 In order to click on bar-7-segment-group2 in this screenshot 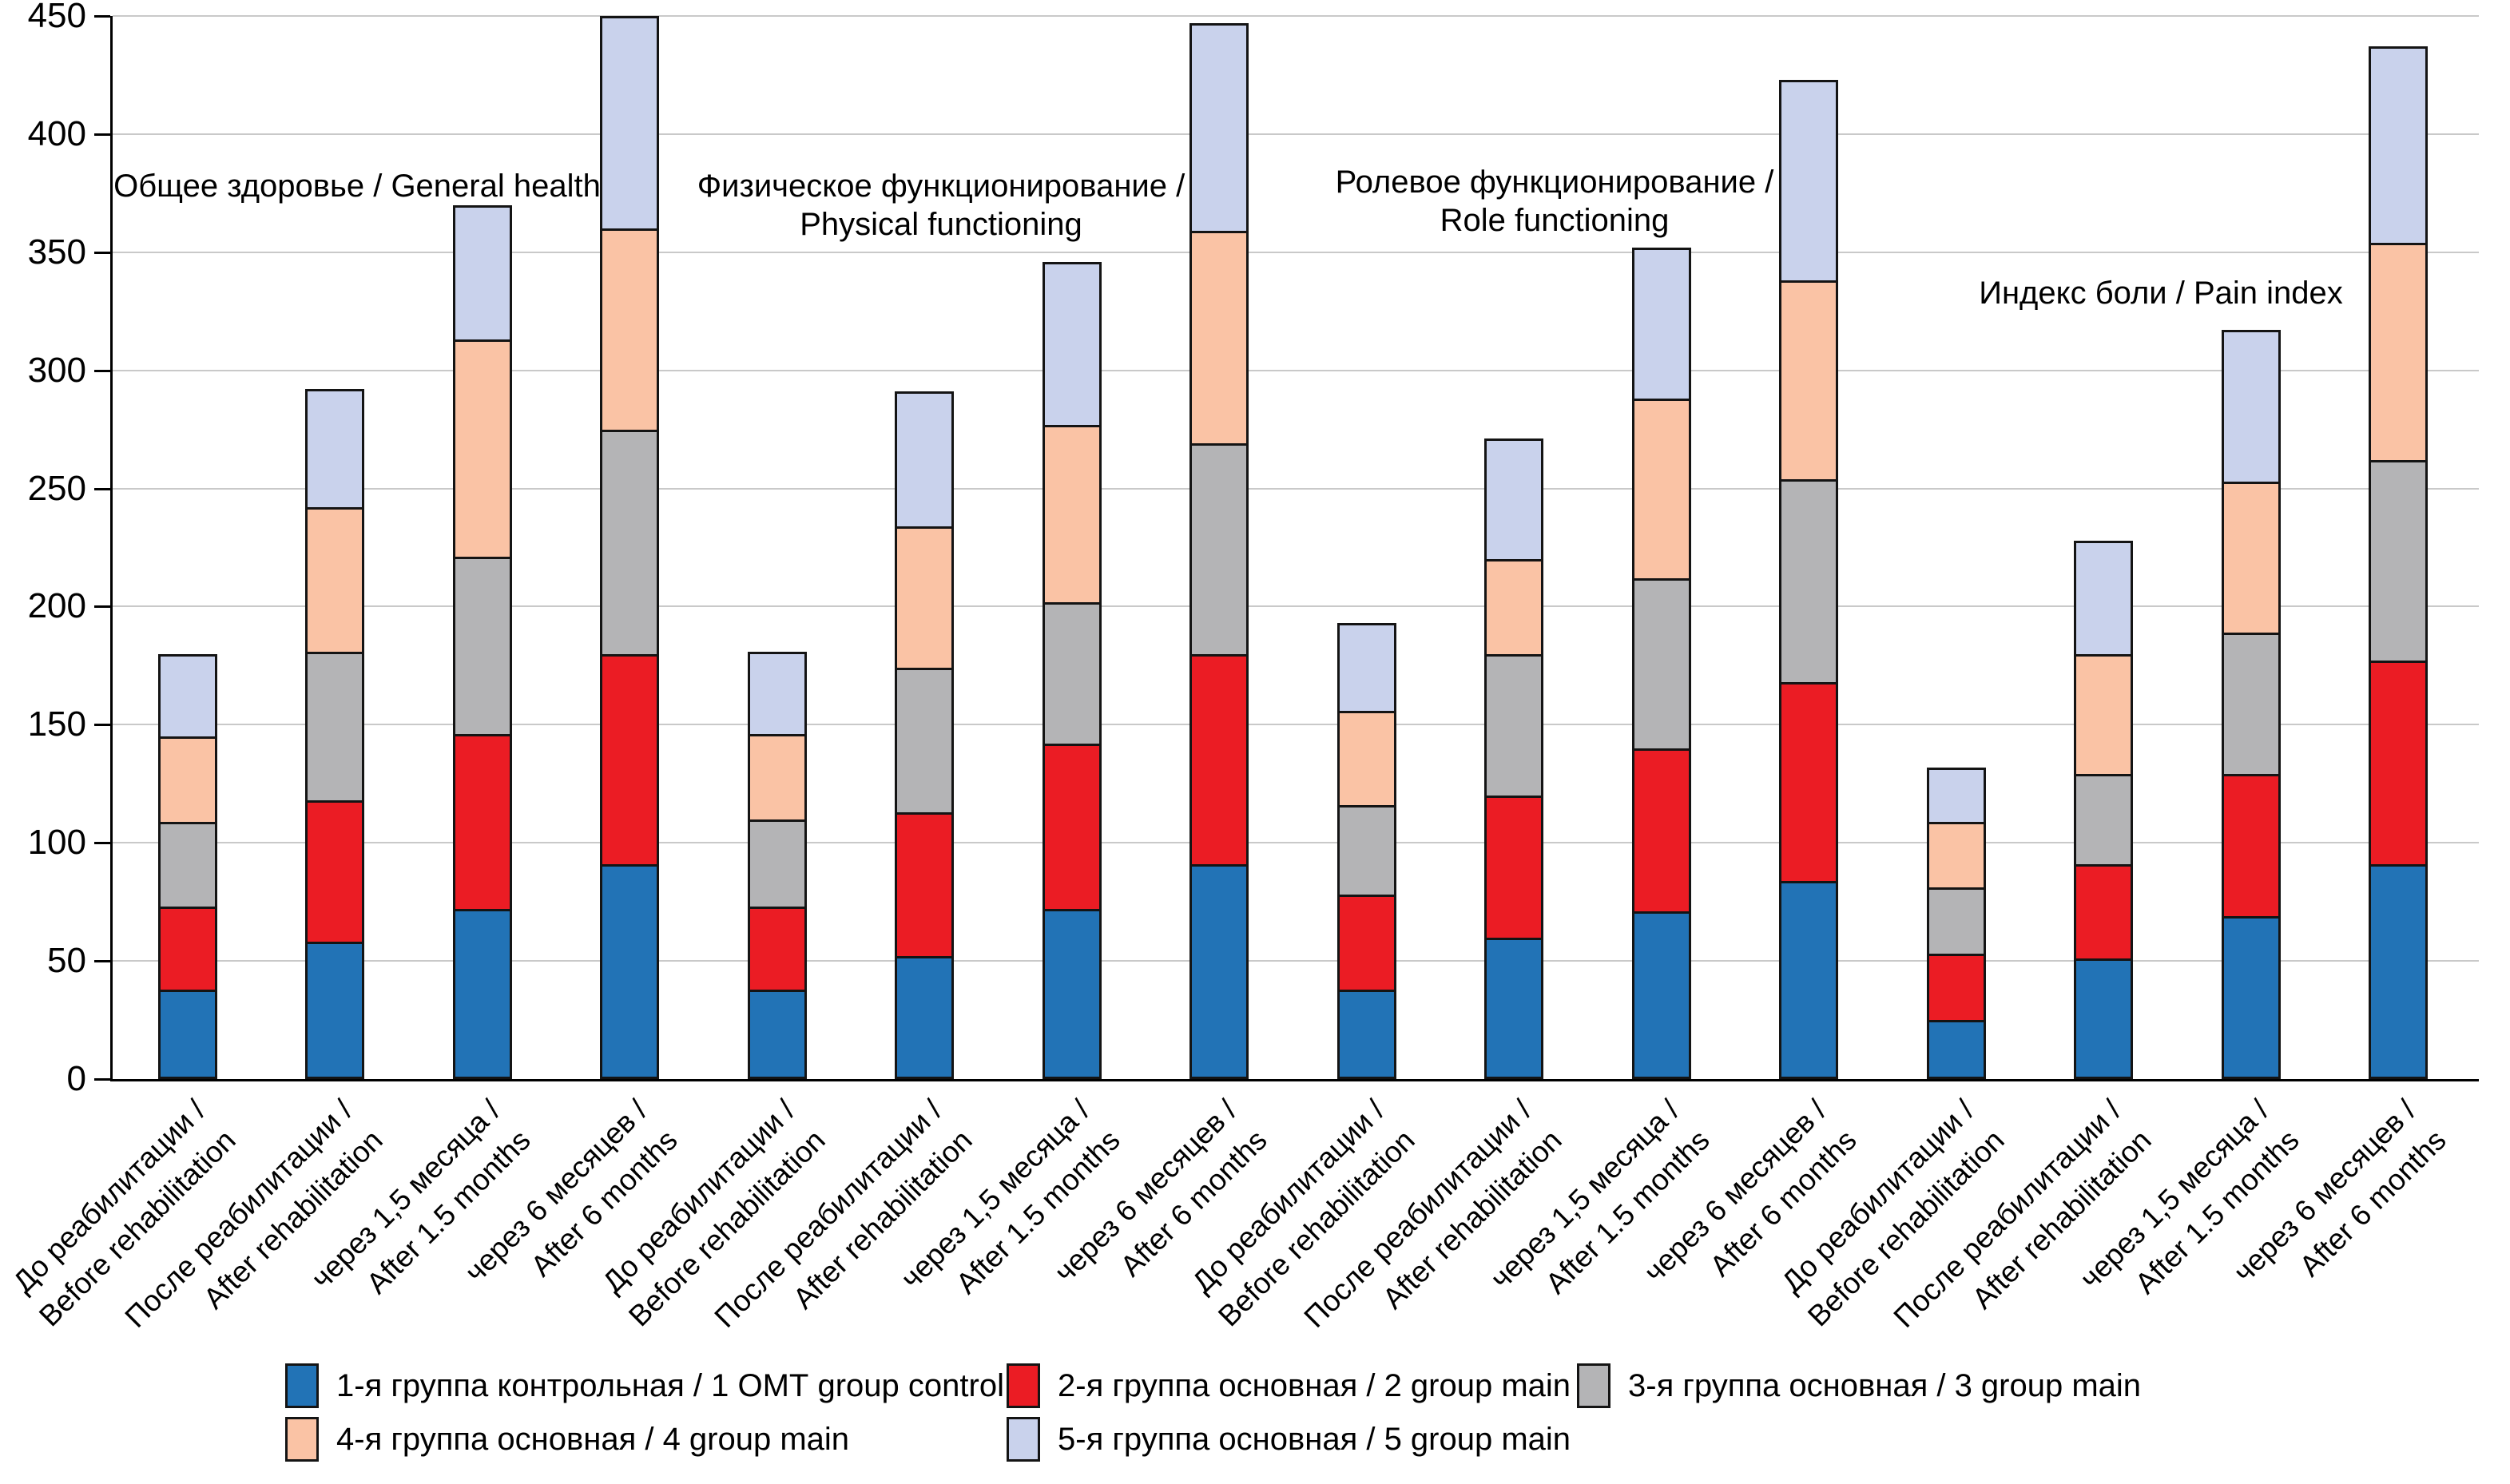, I will do `click(1072, 828)`.